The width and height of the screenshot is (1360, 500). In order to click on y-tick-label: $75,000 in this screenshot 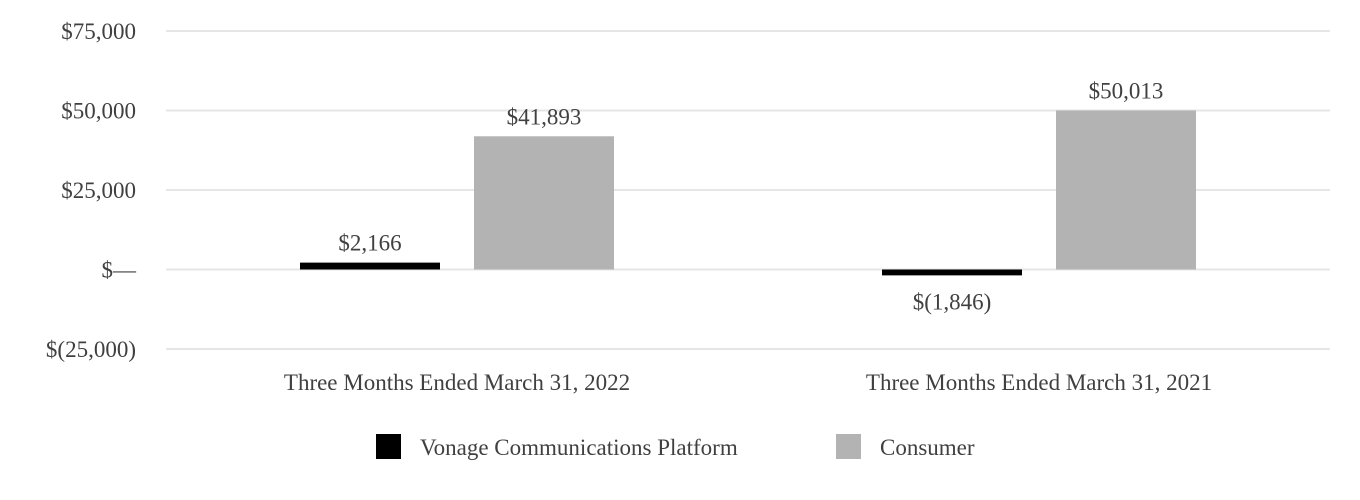, I will do `click(98, 31)`.